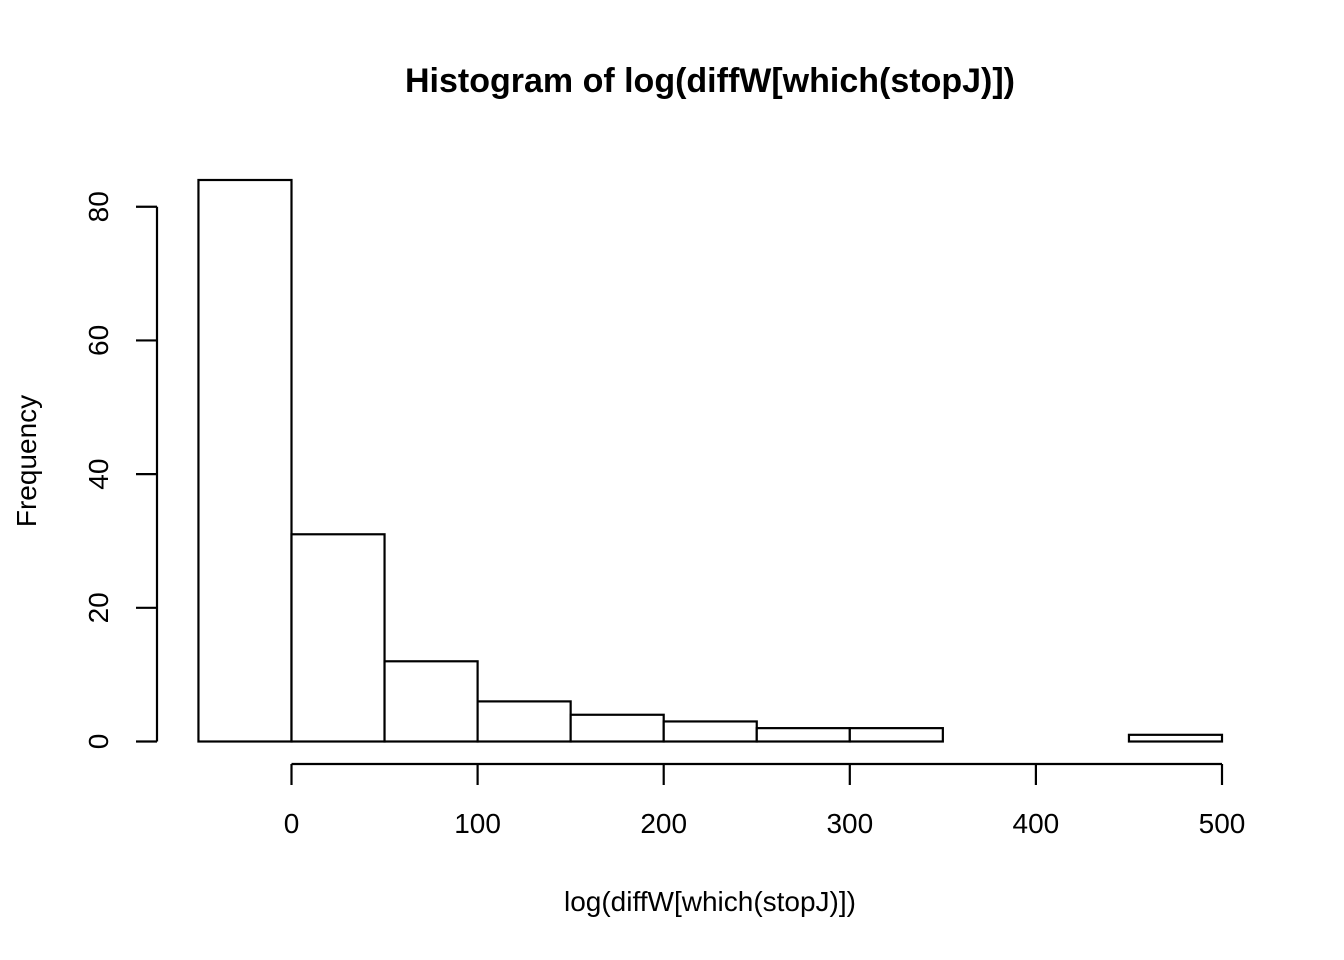 This screenshot has width=1344, height=960. What do you see at coordinates (98, 206) in the screenshot?
I see `y-tick-label-4: 80` at bounding box center [98, 206].